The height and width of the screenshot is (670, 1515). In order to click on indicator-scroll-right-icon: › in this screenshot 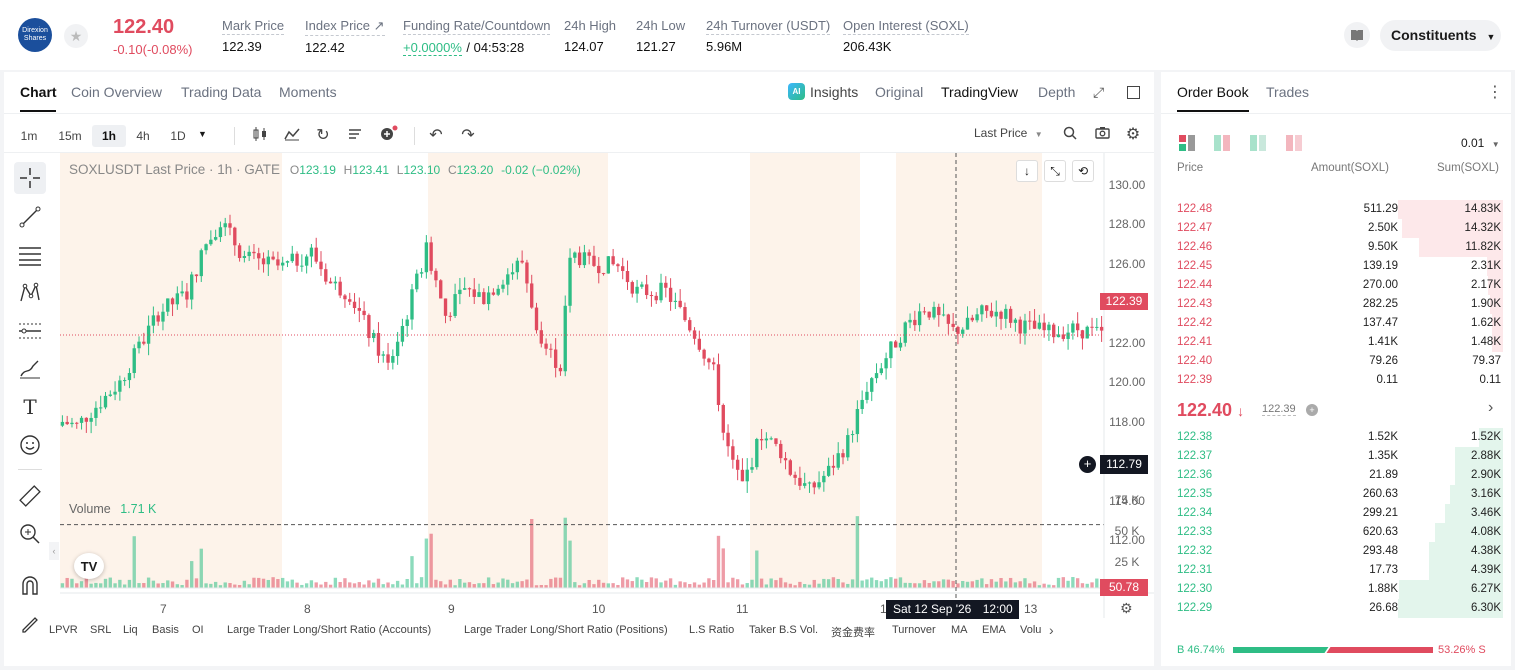, I will do `click(1051, 630)`.